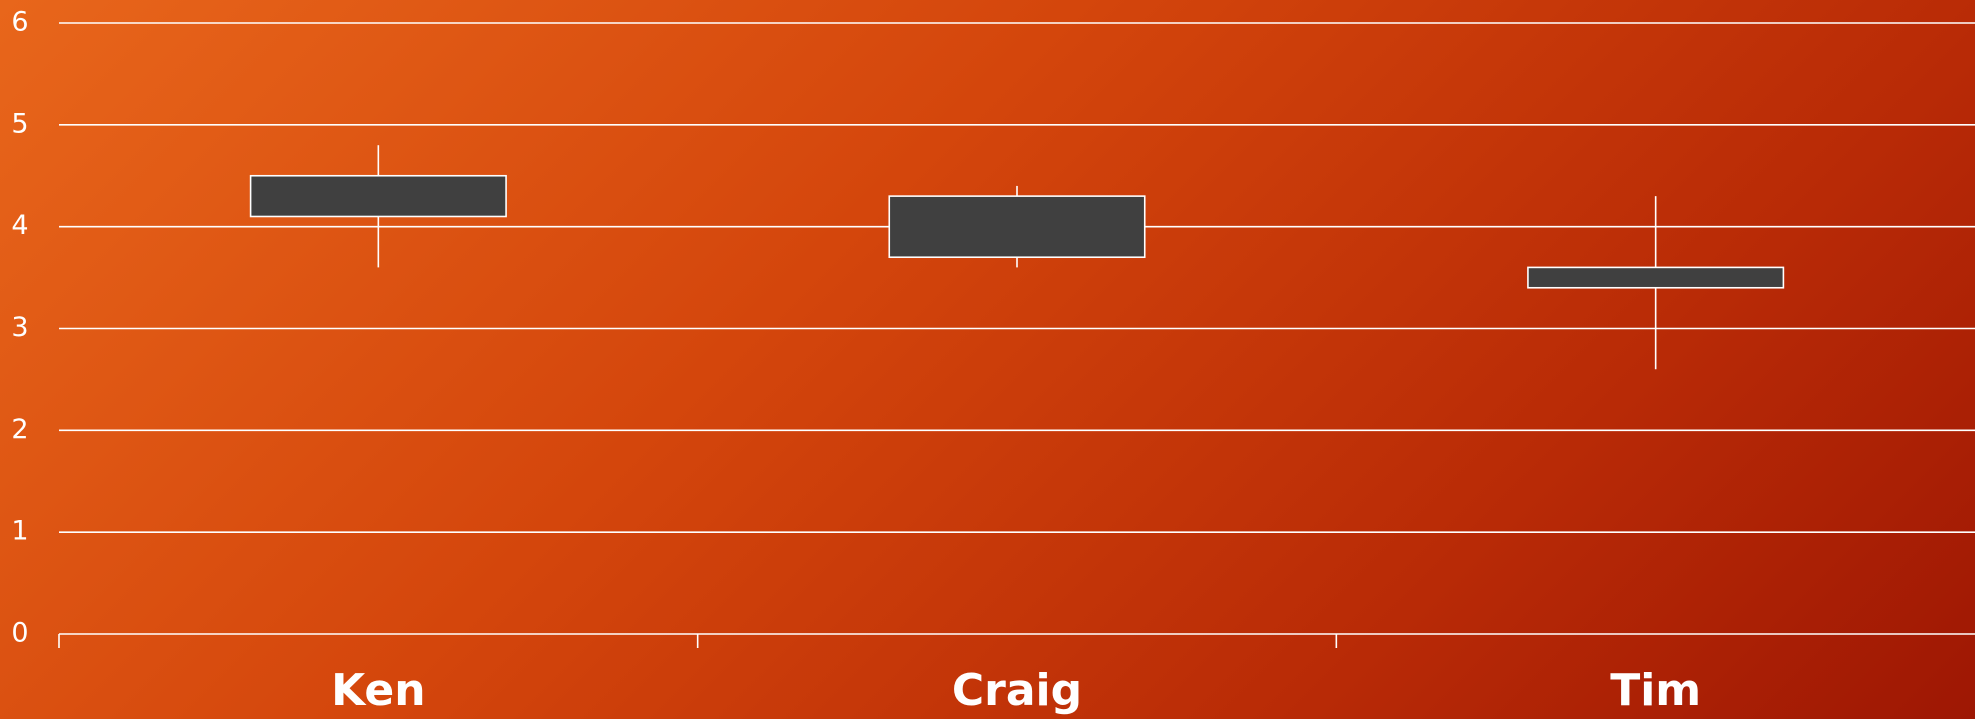 The height and width of the screenshot is (719, 1975). I want to click on x-tick-label: Craig, so click(1017, 690).